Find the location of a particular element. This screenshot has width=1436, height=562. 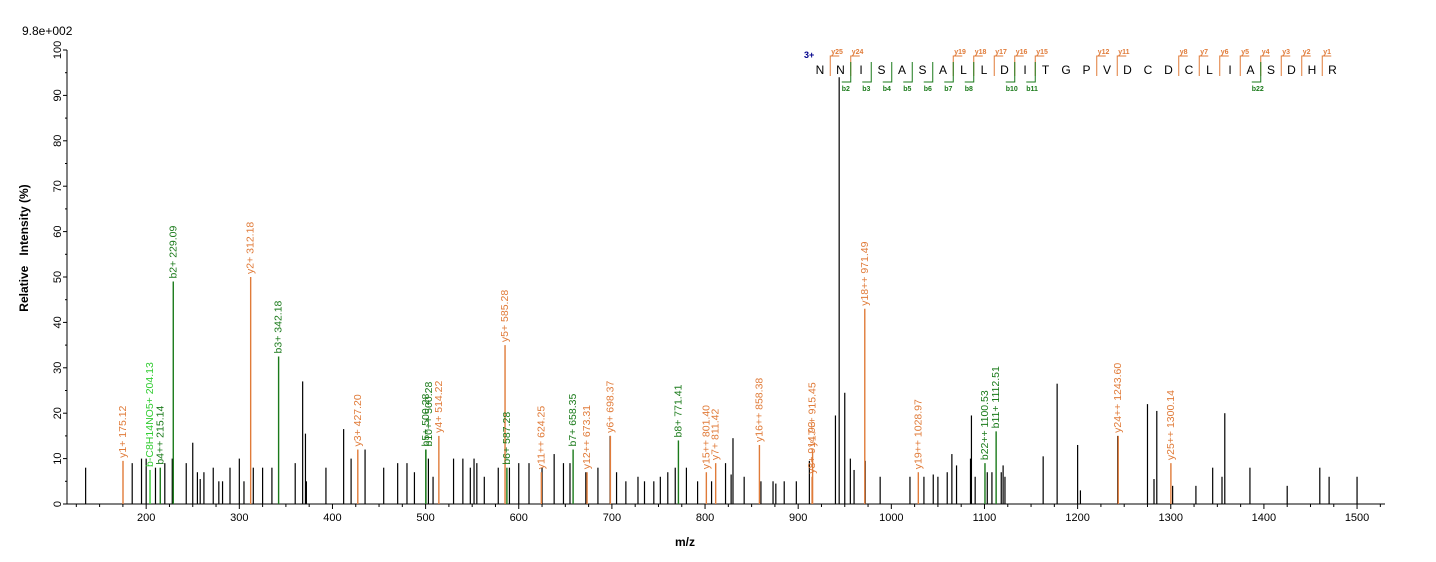

y-tick-label: 0 is located at coordinates (58, 504).